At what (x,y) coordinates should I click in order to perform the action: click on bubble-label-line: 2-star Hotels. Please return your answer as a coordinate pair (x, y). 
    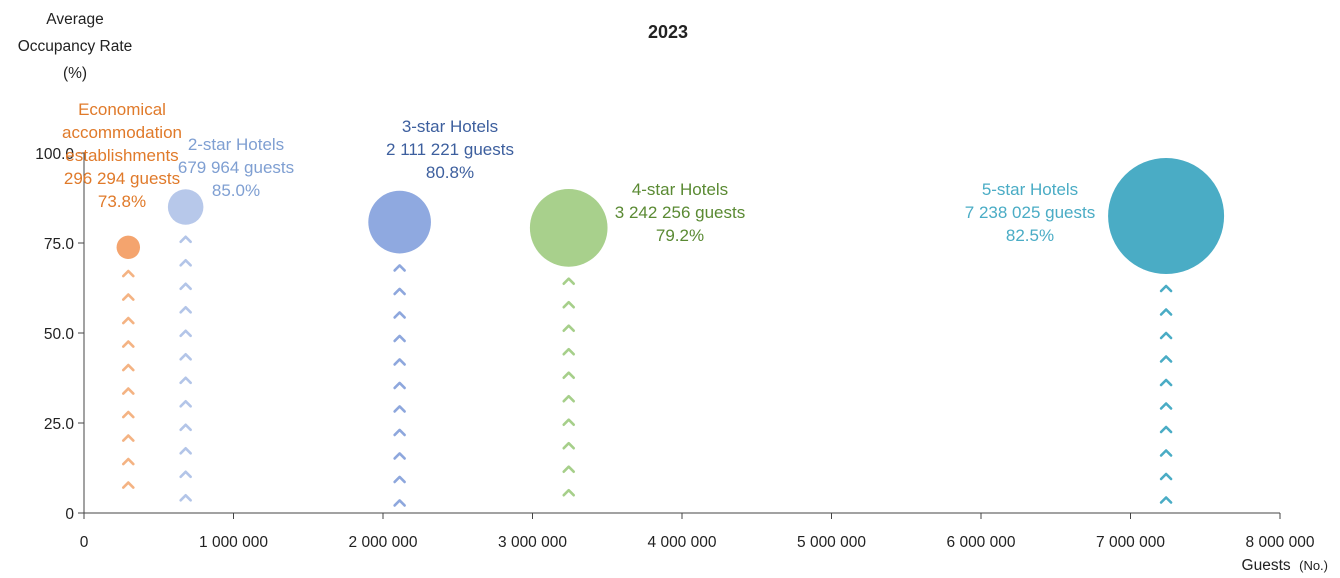
    Looking at the image, I should click on (236, 144).